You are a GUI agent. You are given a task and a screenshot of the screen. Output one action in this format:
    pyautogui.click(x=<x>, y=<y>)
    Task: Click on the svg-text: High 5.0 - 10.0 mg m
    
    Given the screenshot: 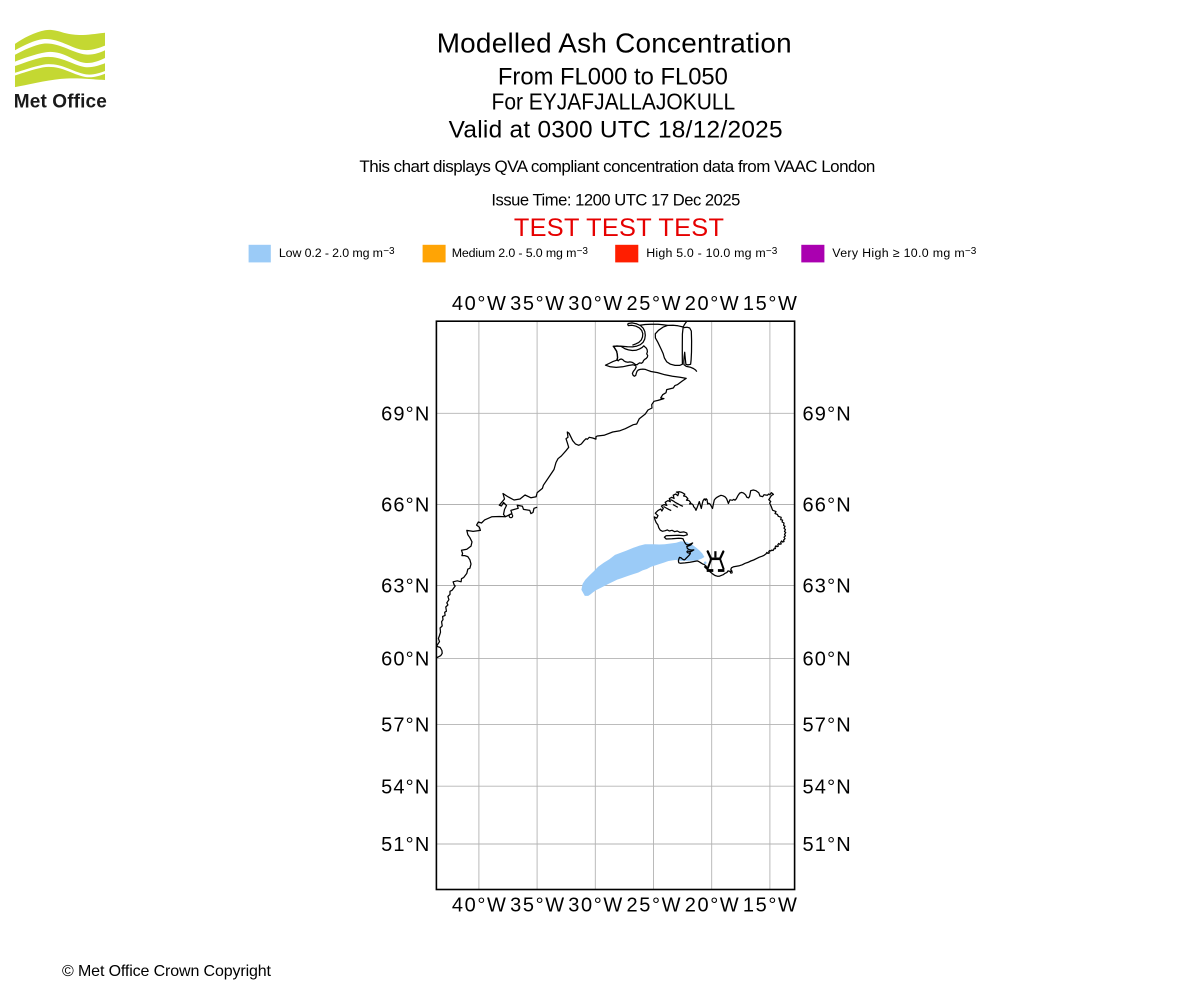 What is the action you would take?
    pyautogui.click(x=705, y=253)
    